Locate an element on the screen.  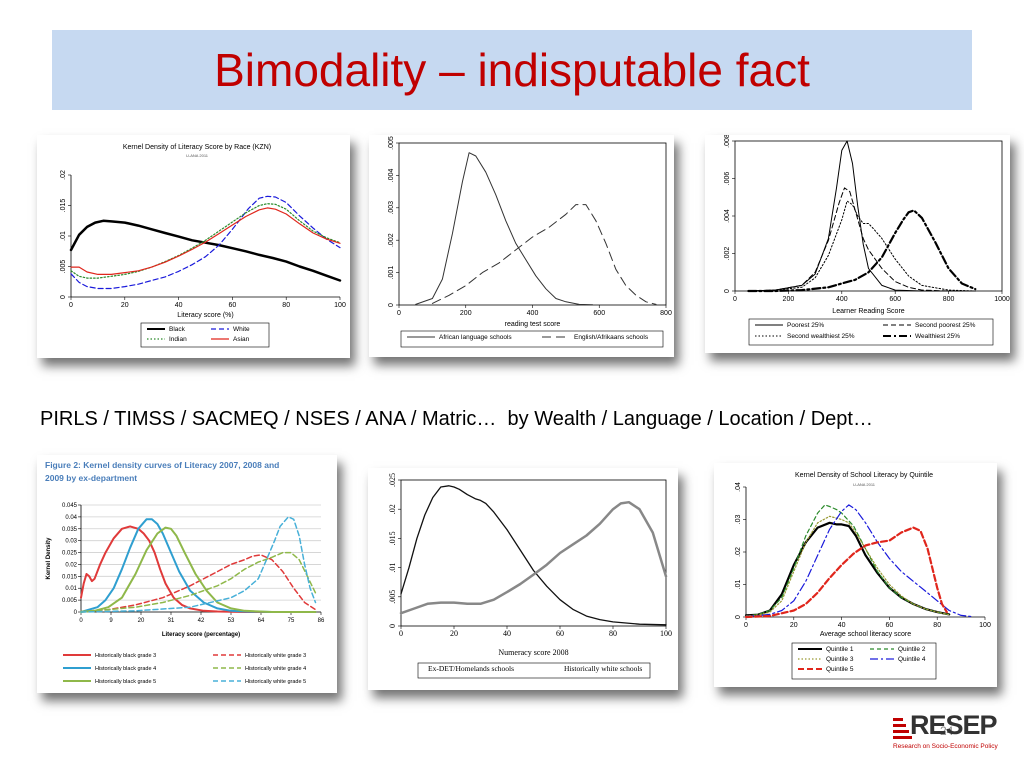
y-tick-label: .002 is located at coordinates (727, 254).